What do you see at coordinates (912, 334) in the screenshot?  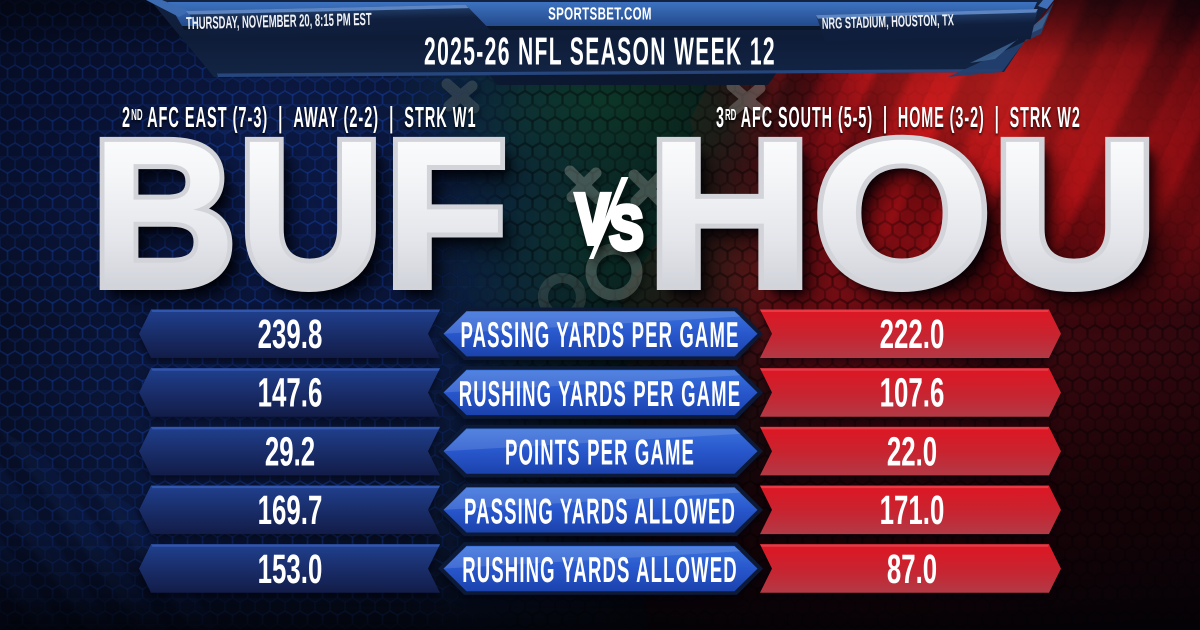 I see `svg-text: 222.0` at bounding box center [912, 334].